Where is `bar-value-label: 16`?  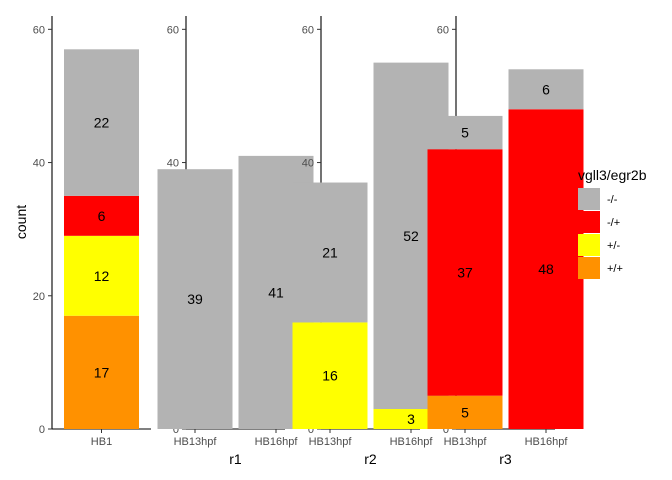 bar-value-label: 16 is located at coordinates (330, 376).